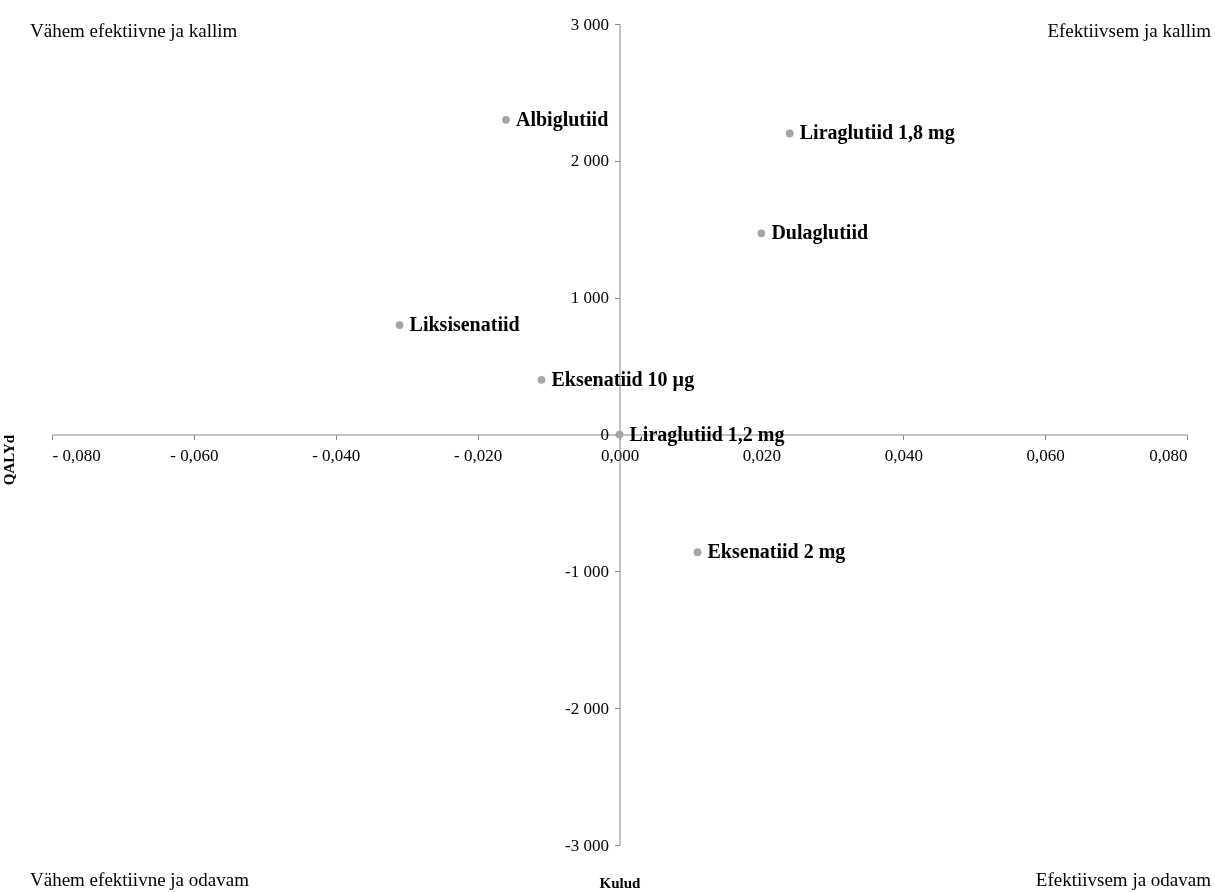  Describe the element at coordinates (820, 233) in the screenshot. I see `series-label: Dulaglutiid` at that location.